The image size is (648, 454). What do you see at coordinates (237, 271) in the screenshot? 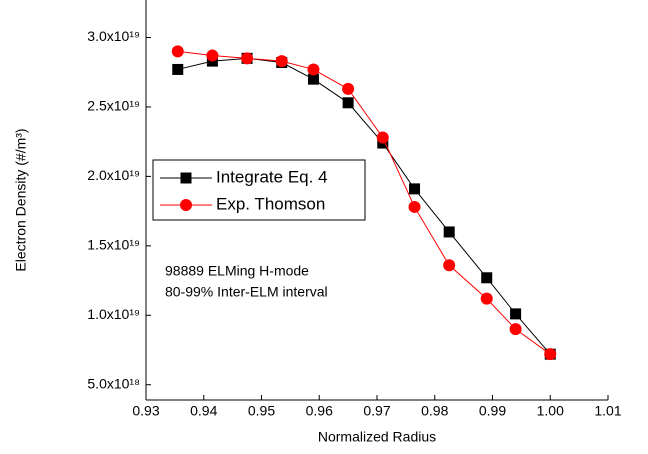
I see `annotation: 98889 ELMing H-mode` at bounding box center [237, 271].